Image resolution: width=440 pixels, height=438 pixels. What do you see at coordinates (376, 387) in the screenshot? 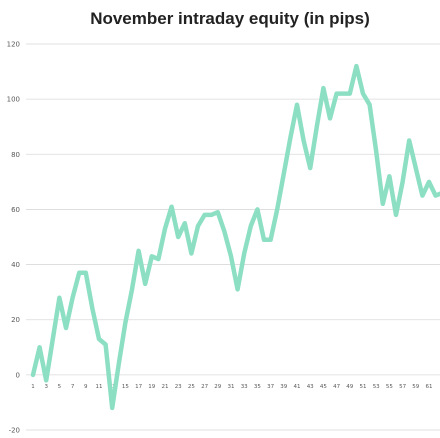
I see `x-tick-label: 53` at bounding box center [376, 387].